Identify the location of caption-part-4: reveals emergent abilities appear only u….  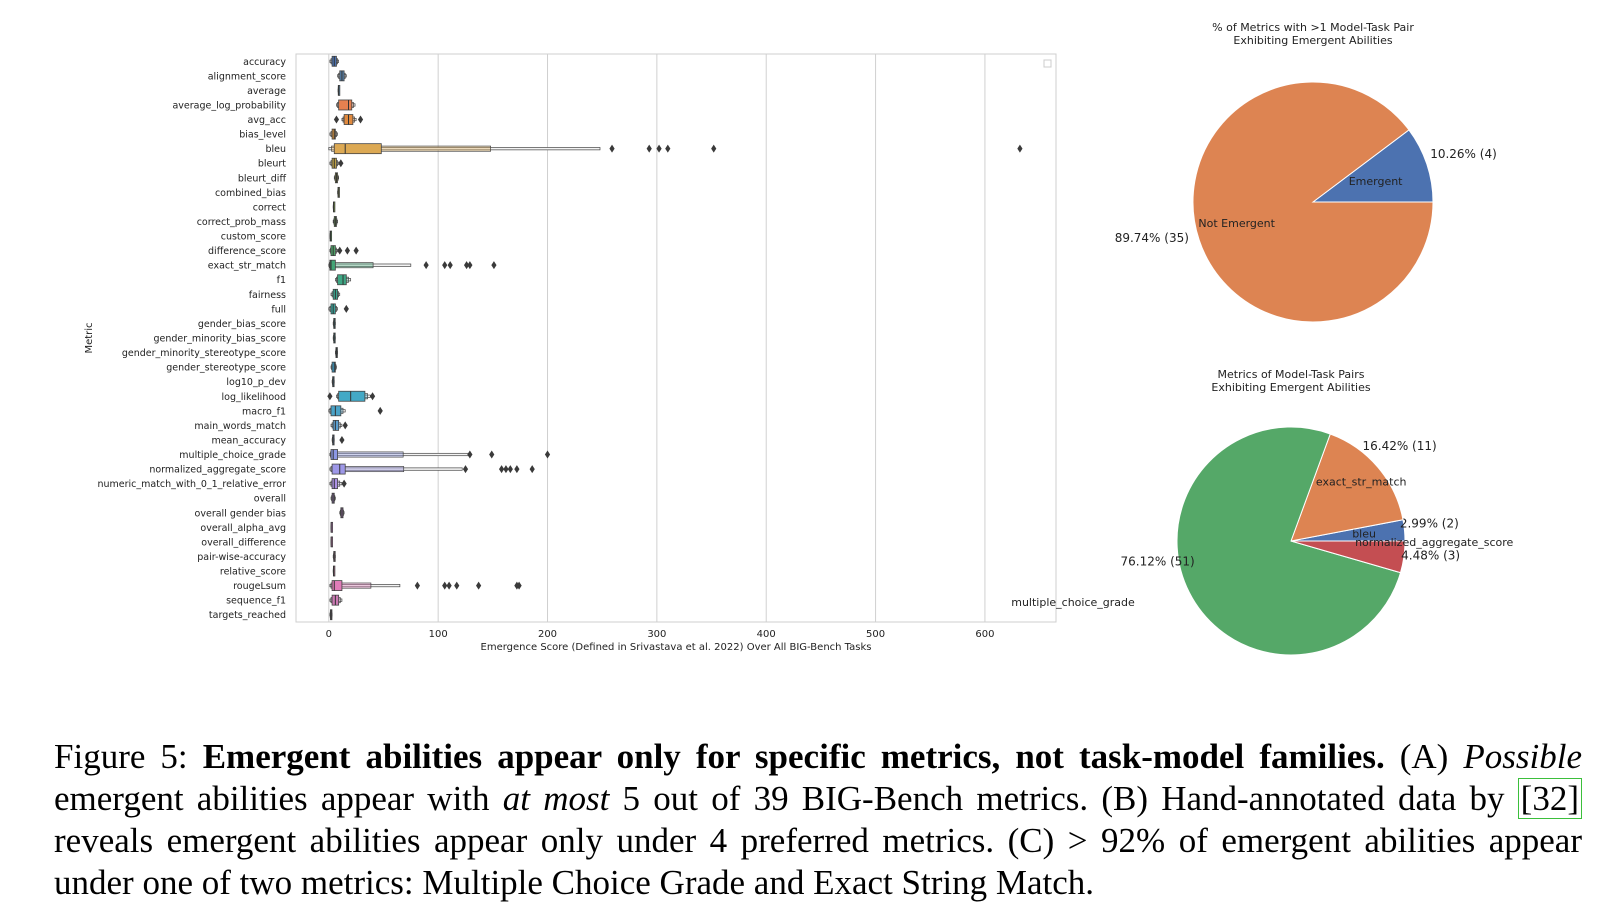
(818, 861).